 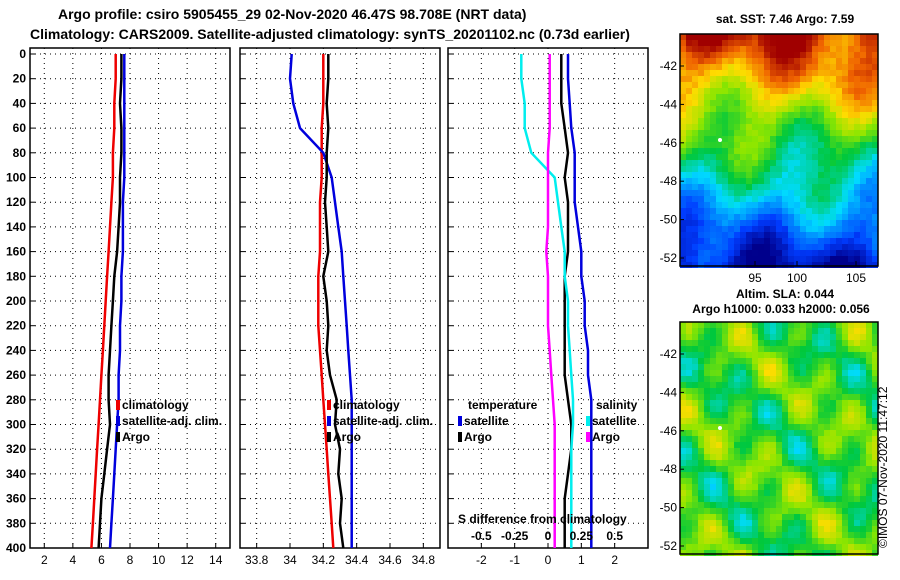 What do you see at coordinates (16, 425) in the screenshot?
I see `y-tick-label: 300` at bounding box center [16, 425].